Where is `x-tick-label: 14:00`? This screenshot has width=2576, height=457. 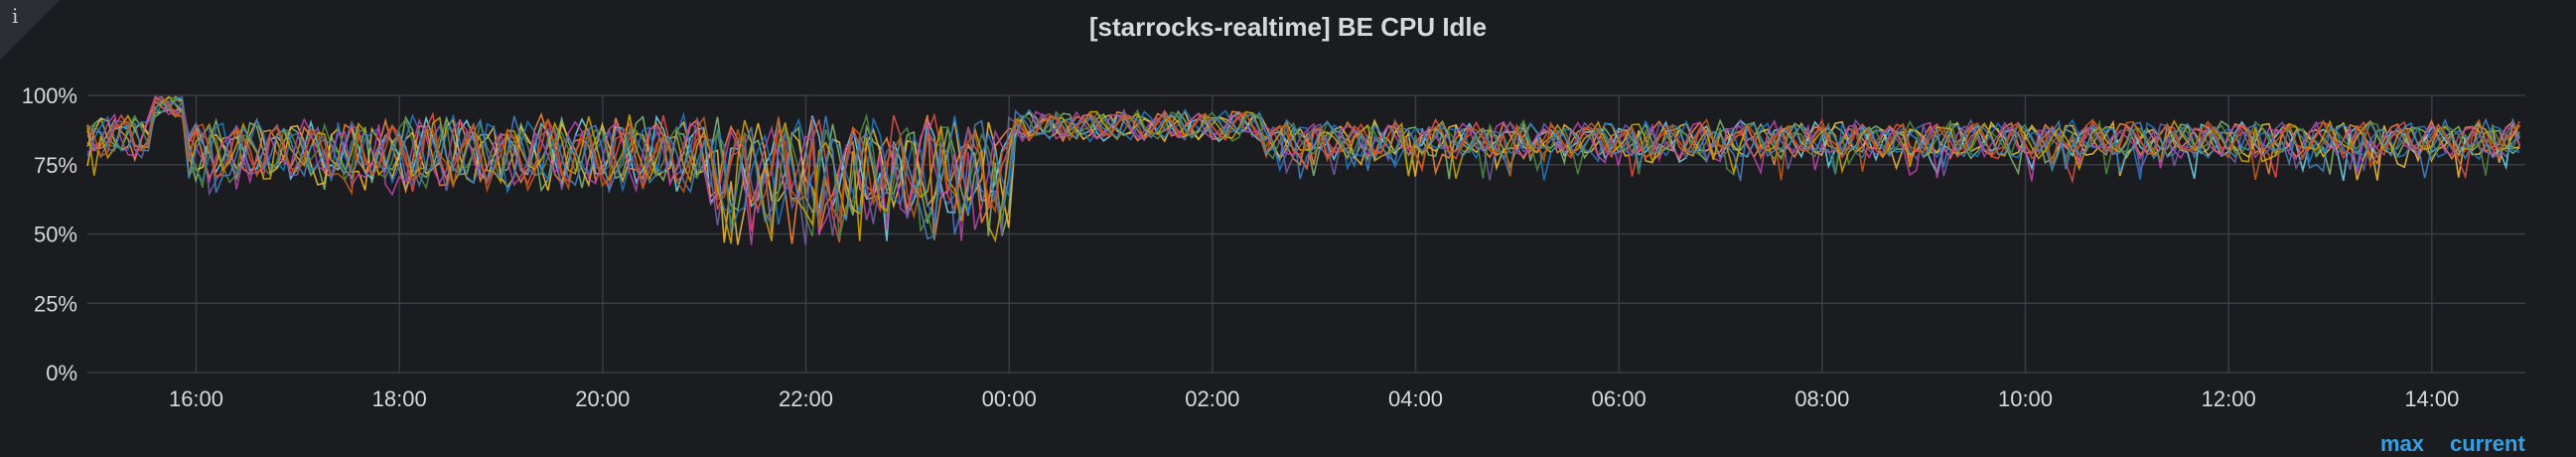
x-tick-label: 14:00 is located at coordinates (2431, 398).